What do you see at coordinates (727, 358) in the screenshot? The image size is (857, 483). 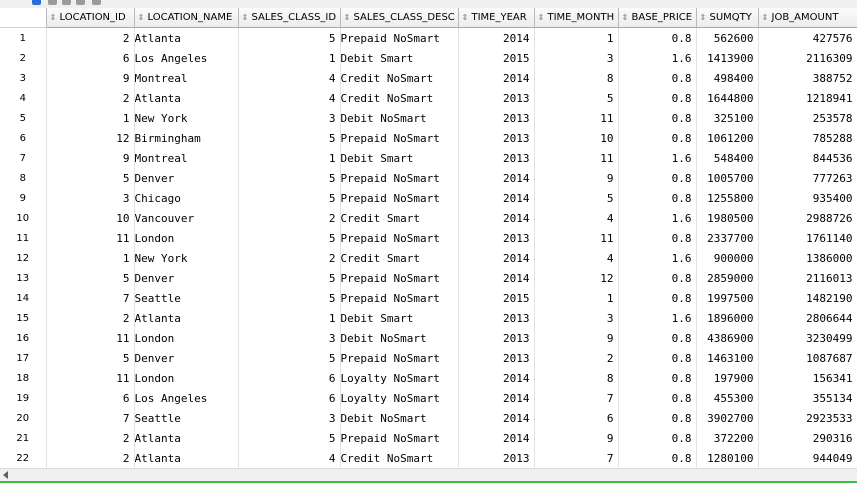 I see `sumqty-cell: 1463100` at bounding box center [727, 358].